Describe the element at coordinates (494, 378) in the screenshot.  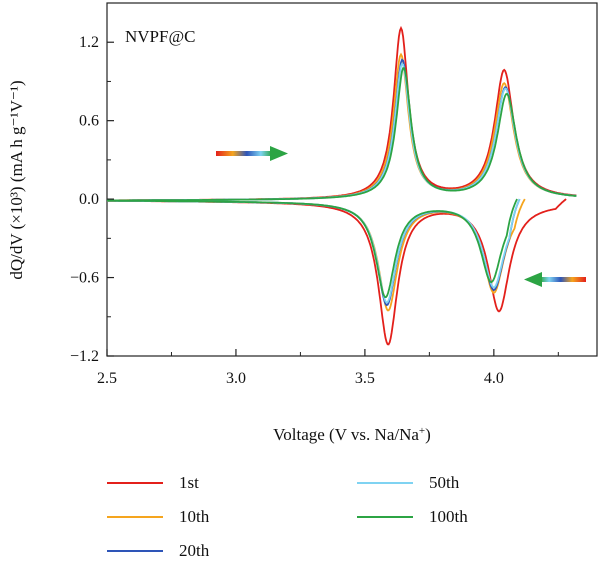
I see `x-tick-label: 4.0` at that location.